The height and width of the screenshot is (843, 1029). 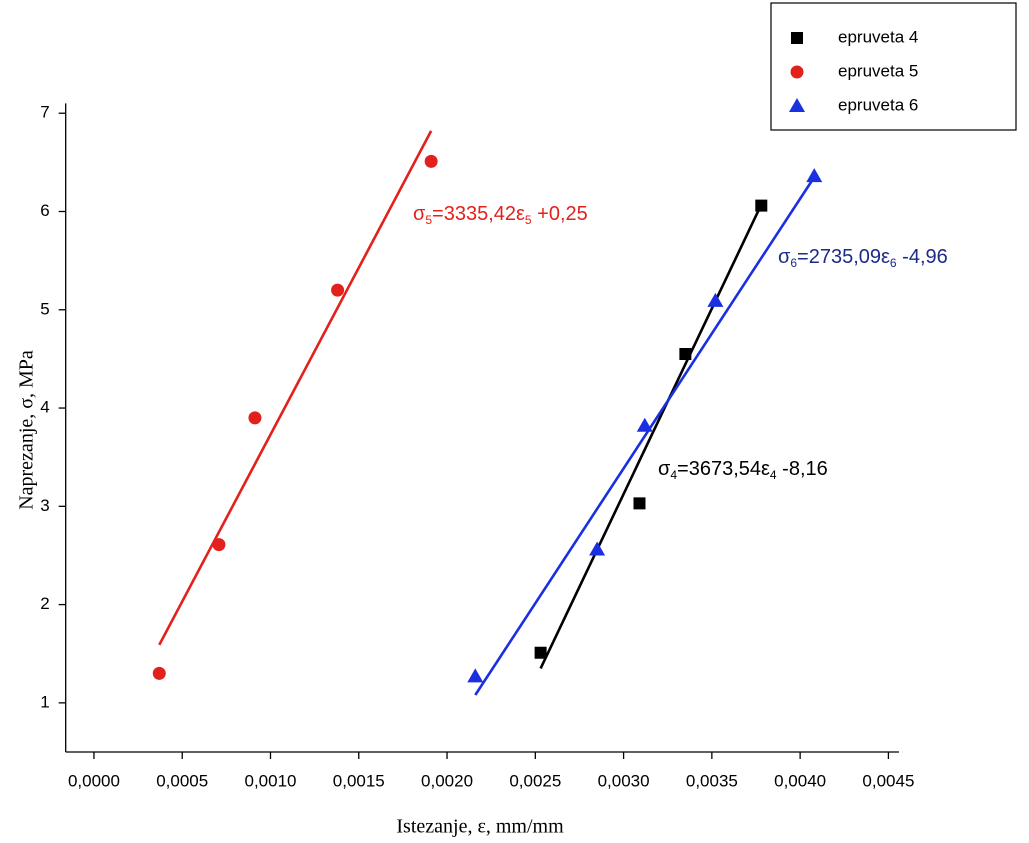 What do you see at coordinates (44, 505) in the screenshot?
I see `y-tick-label: 3` at bounding box center [44, 505].